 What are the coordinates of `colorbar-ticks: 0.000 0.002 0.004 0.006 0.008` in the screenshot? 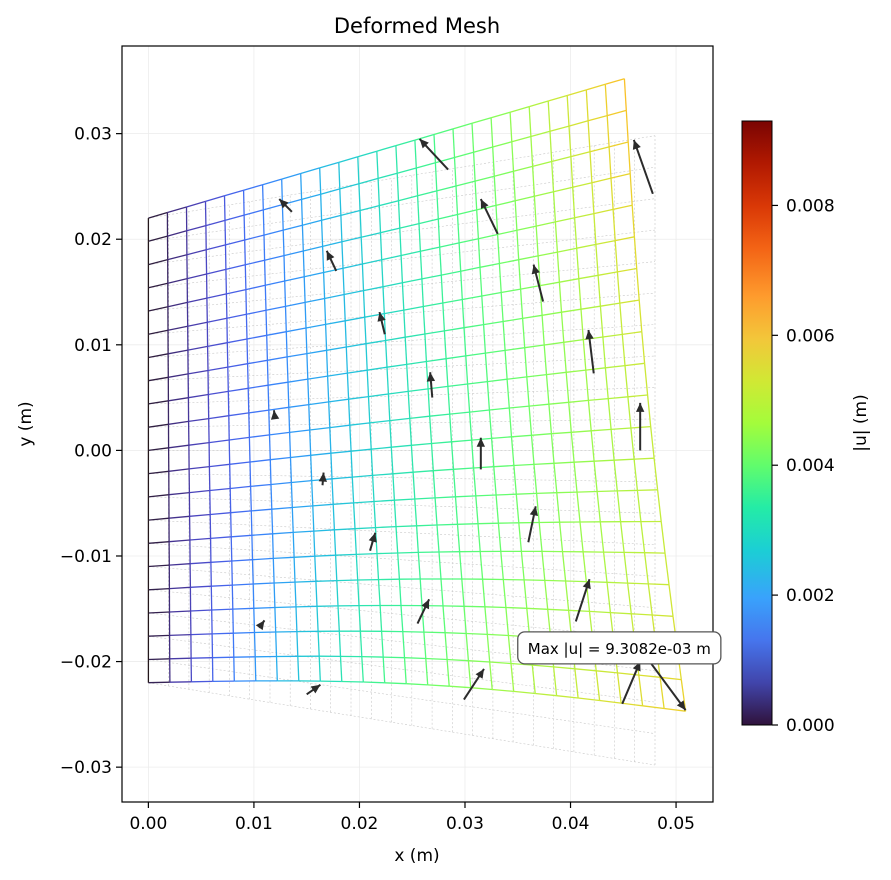 It's located at (803, 466).